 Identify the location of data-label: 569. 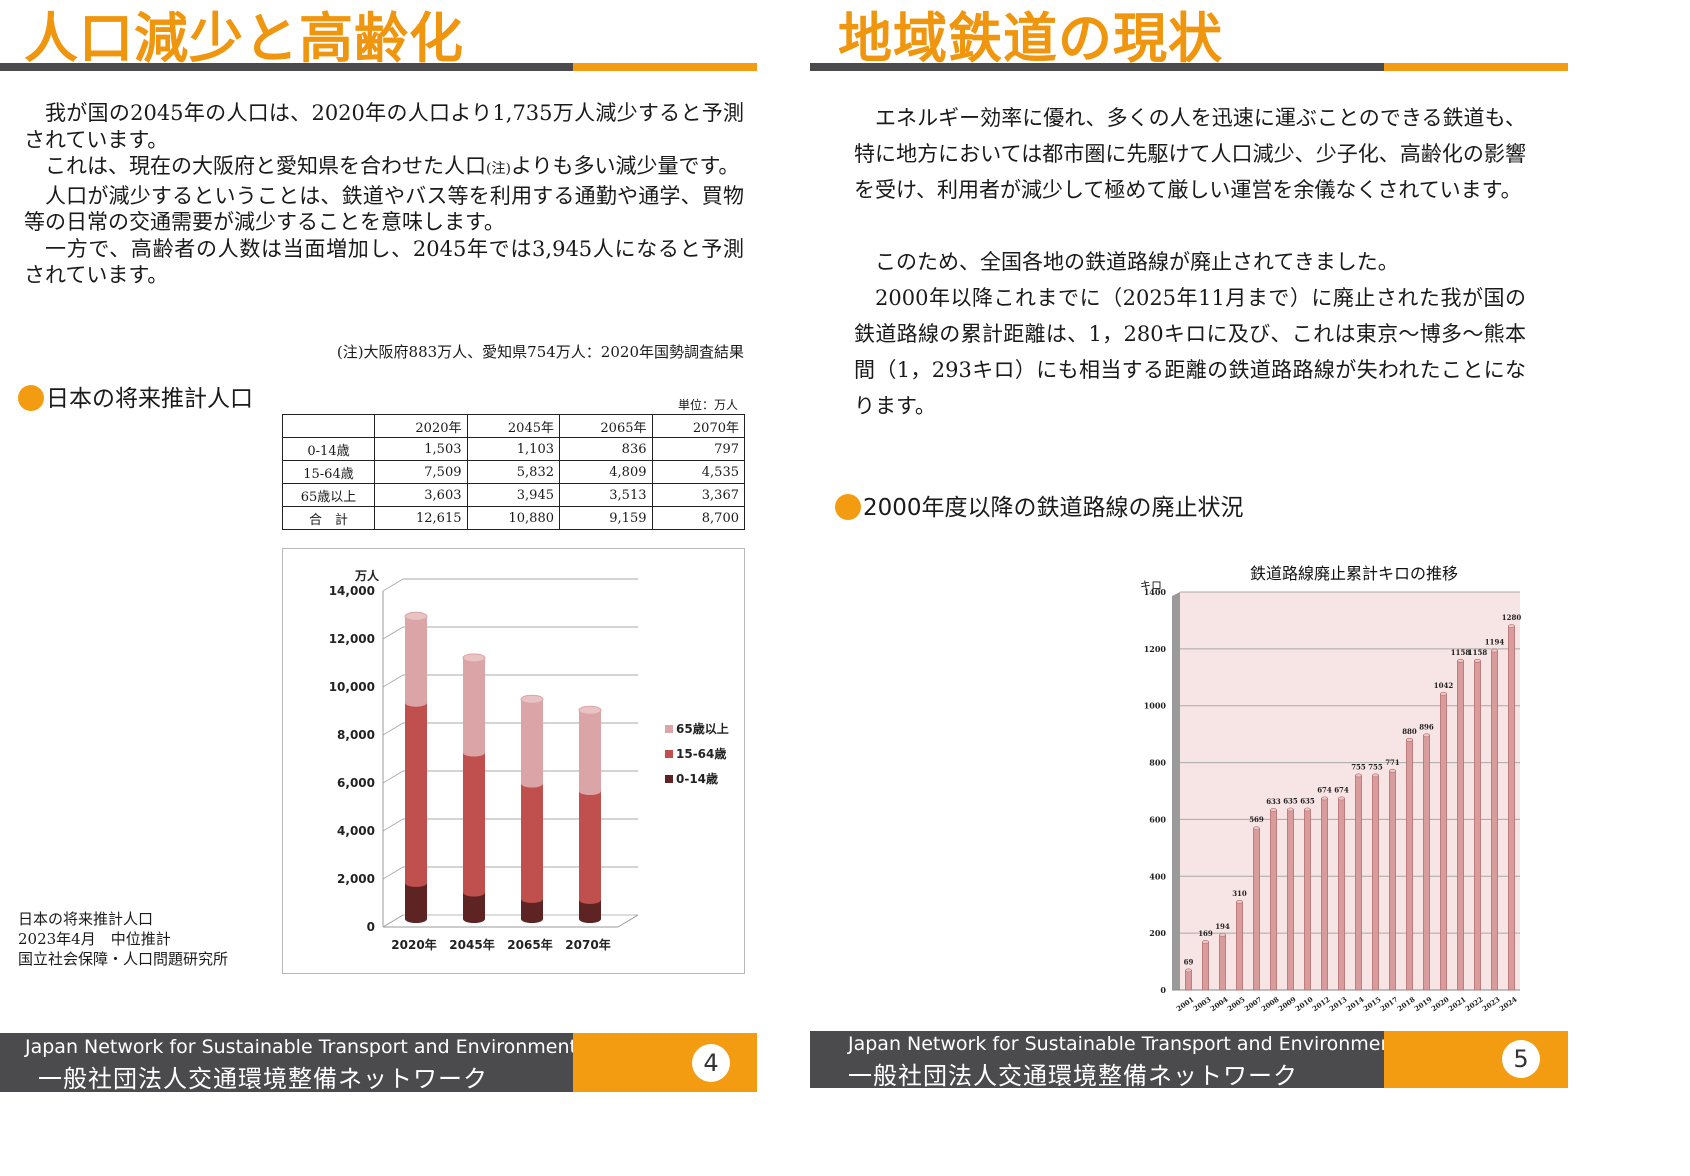
(1256, 819).